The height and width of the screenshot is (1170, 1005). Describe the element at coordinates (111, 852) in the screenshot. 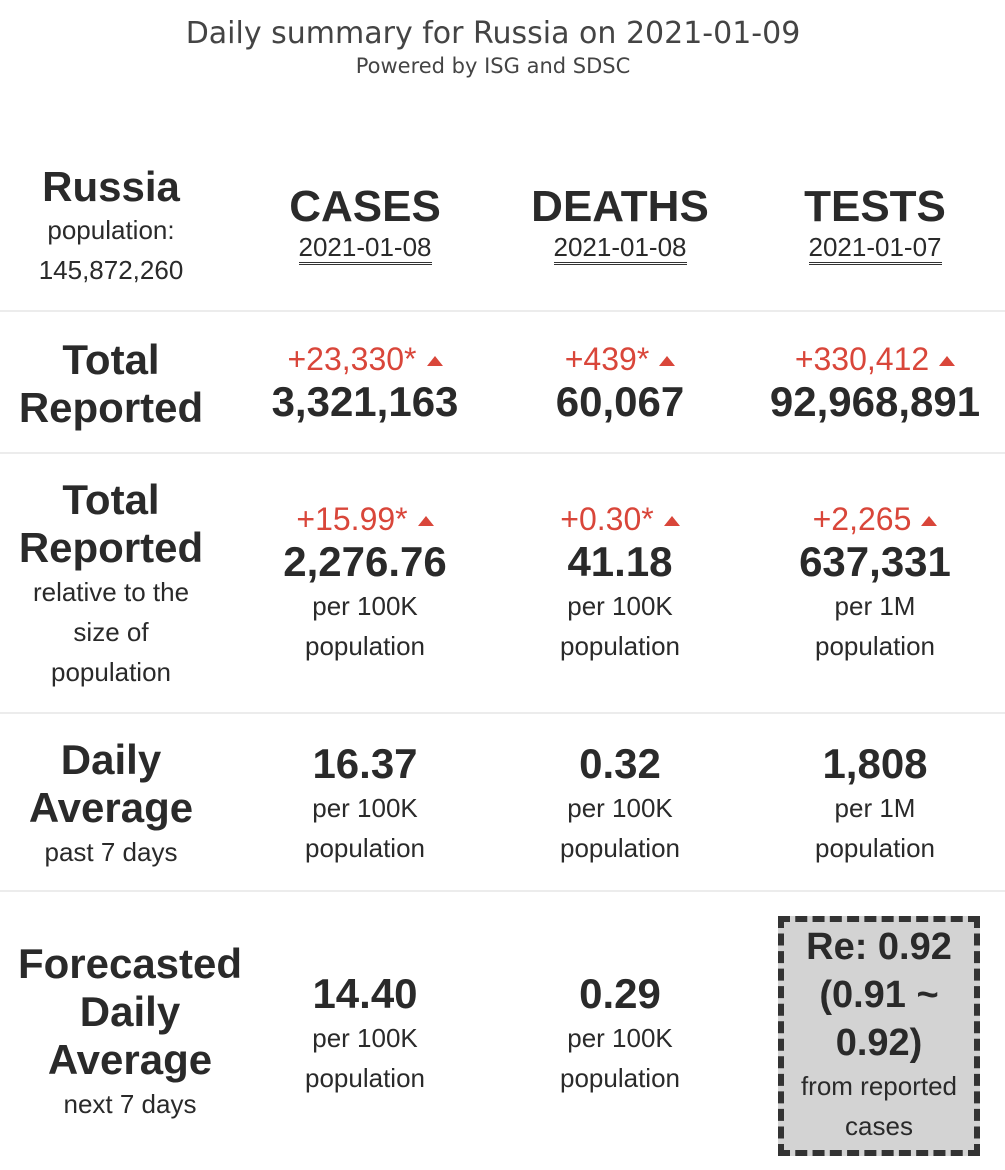

I see `row-sublabel: past 7 days` at that location.